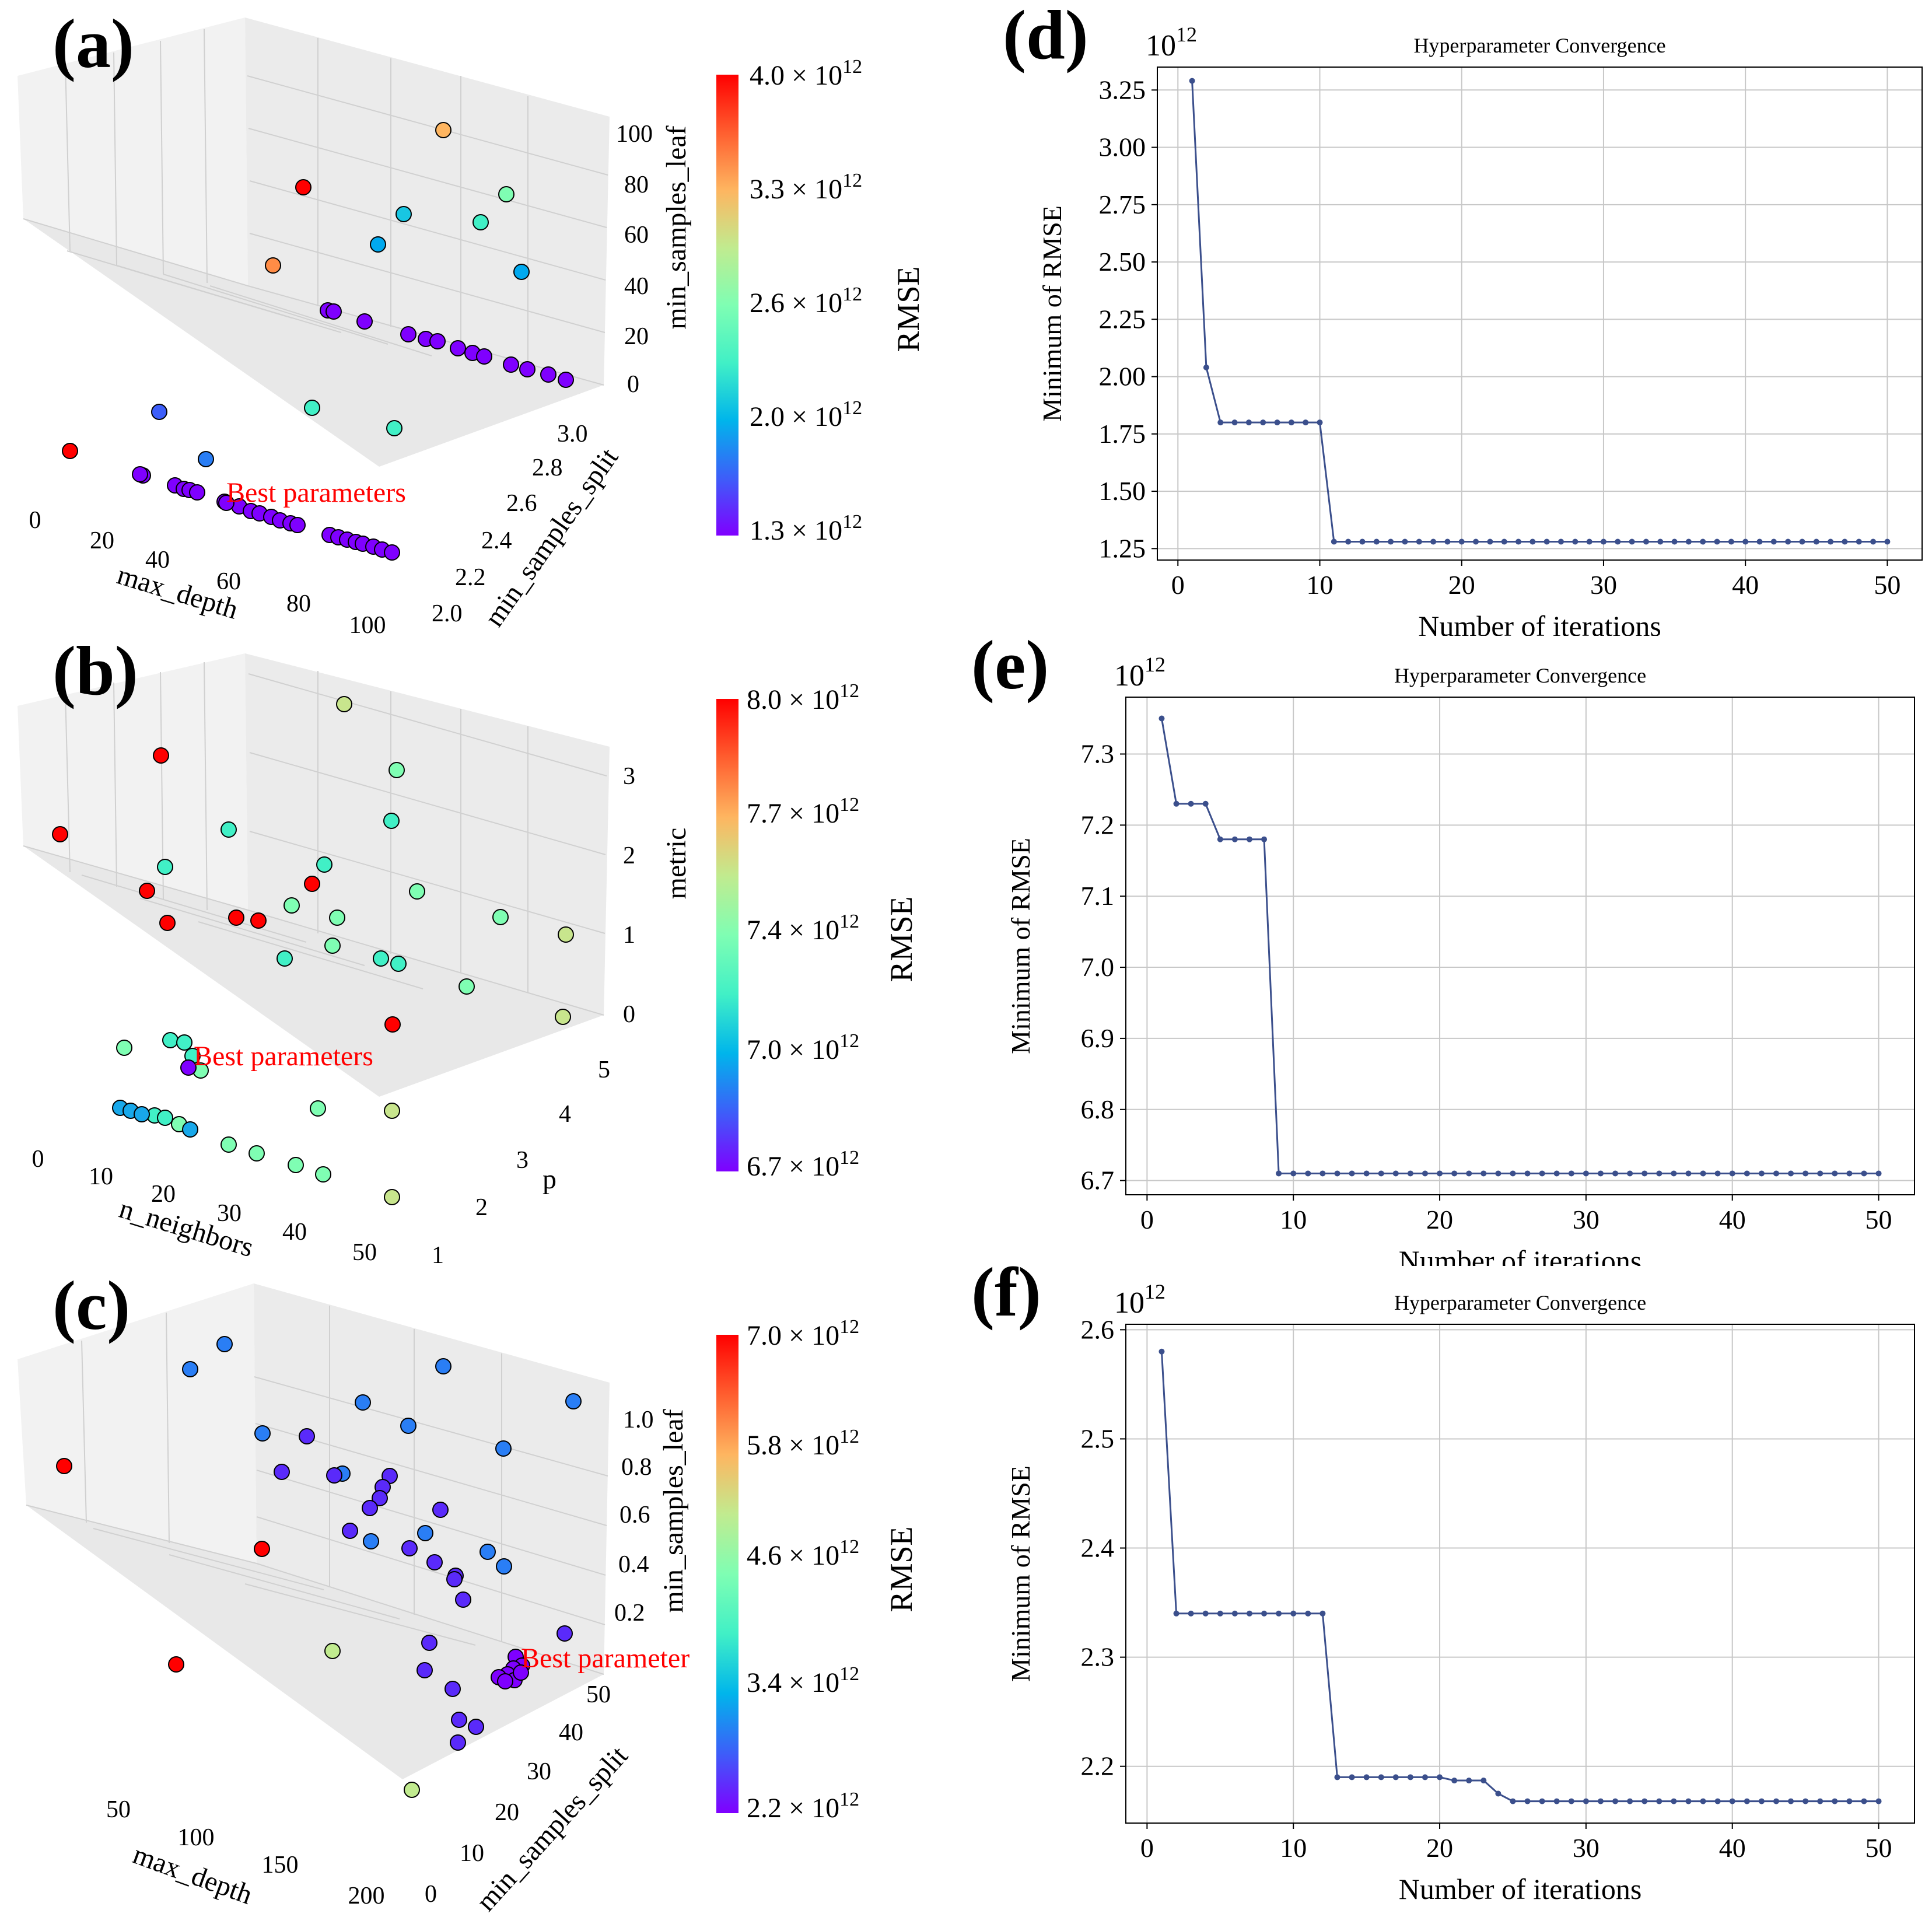 The width and height of the screenshot is (1932, 1917). Describe the element at coordinates (803, 811) in the screenshot. I see `svg-text: 7.7 × 10¹²` at that location.